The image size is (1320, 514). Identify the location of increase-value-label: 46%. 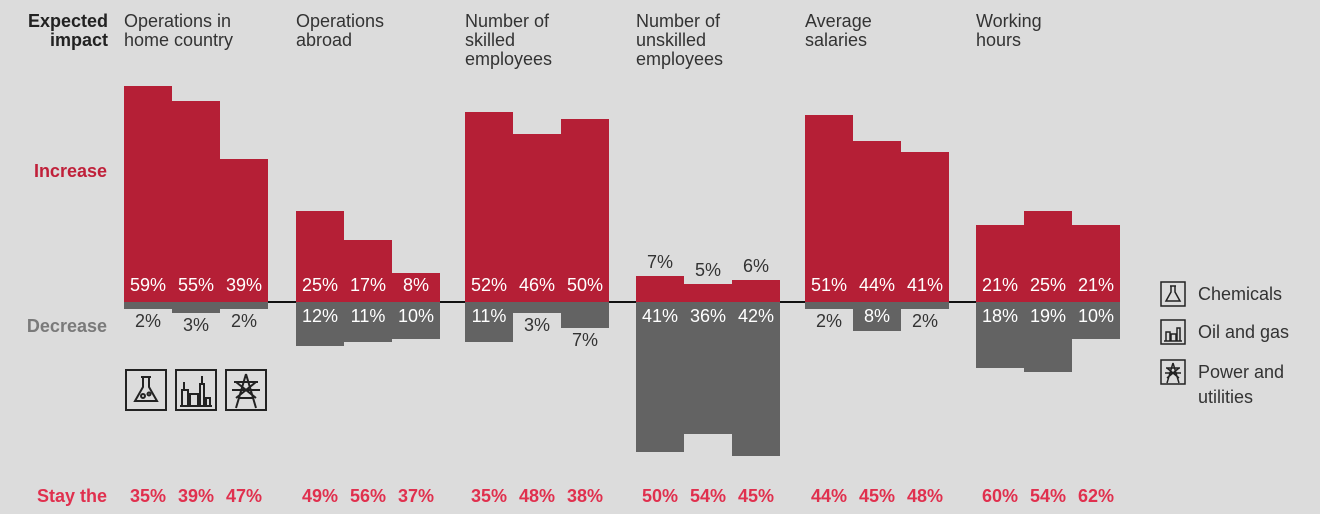
(537, 285).